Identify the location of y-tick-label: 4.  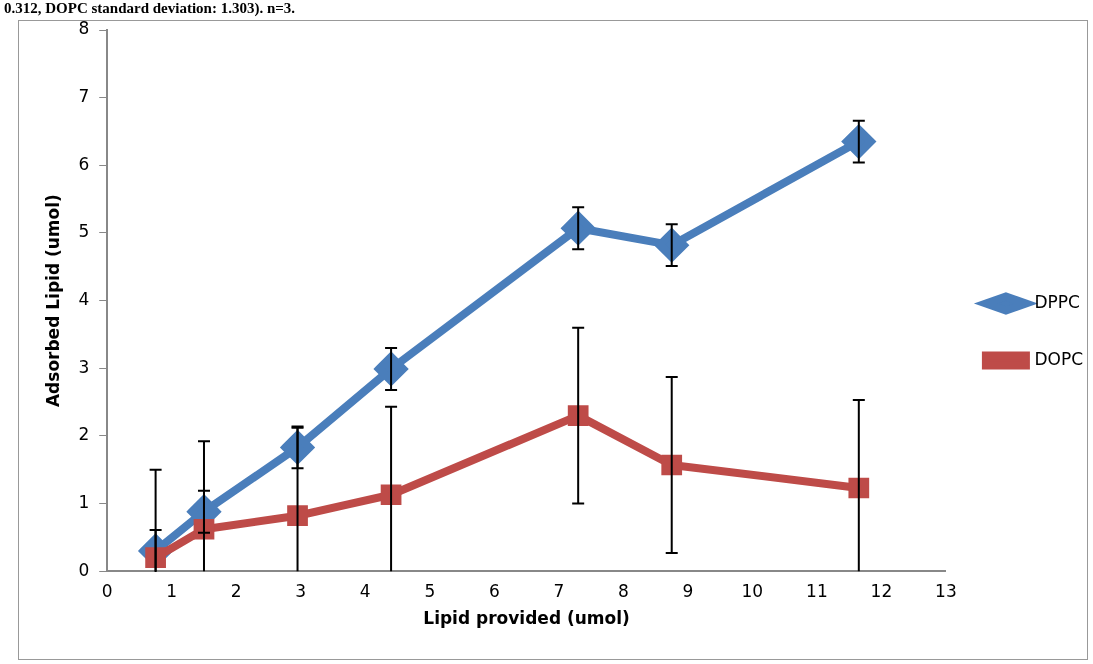
(84, 299).